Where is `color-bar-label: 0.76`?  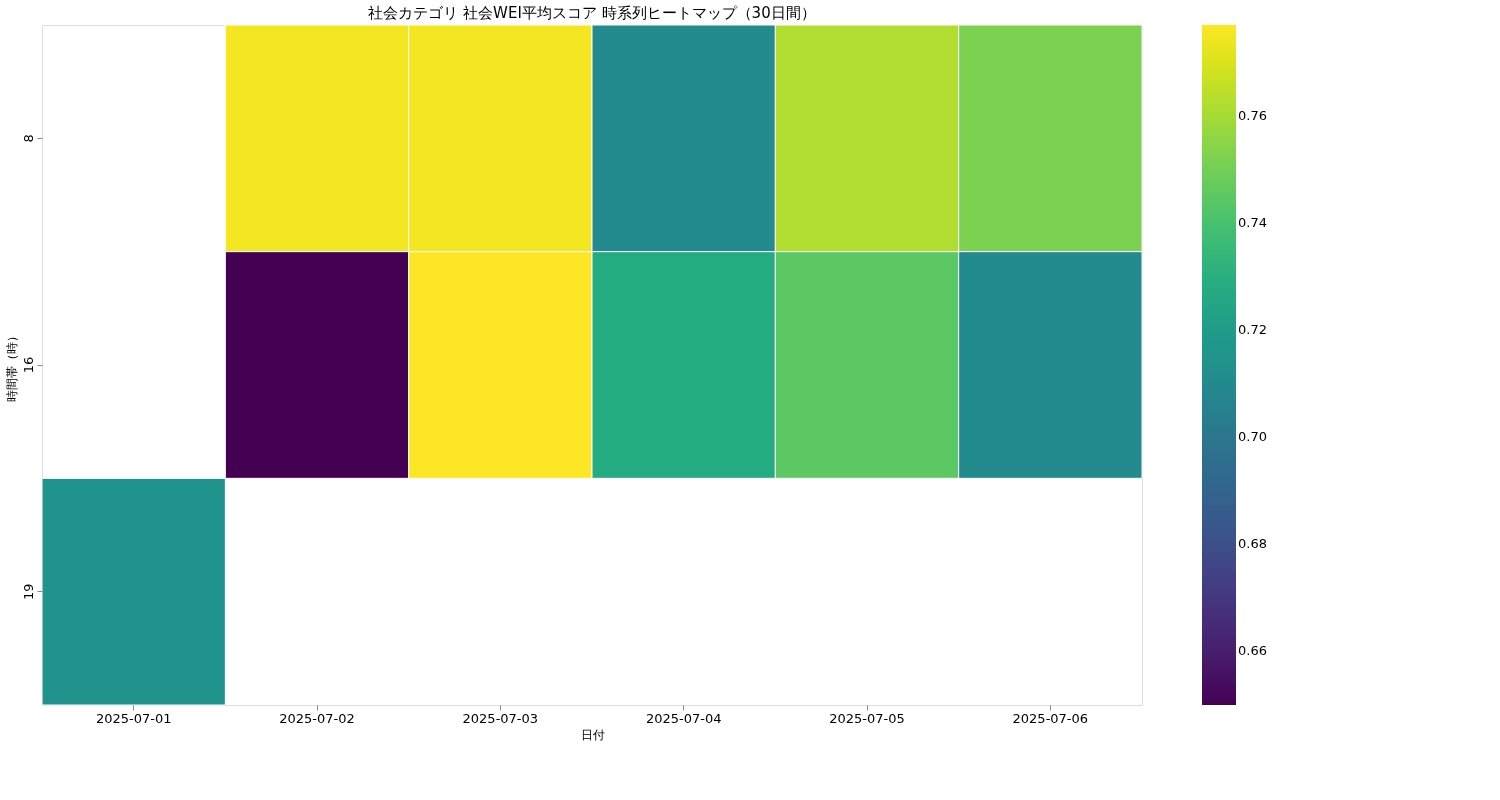
color-bar-label: 0.76 is located at coordinates (1252, 116).